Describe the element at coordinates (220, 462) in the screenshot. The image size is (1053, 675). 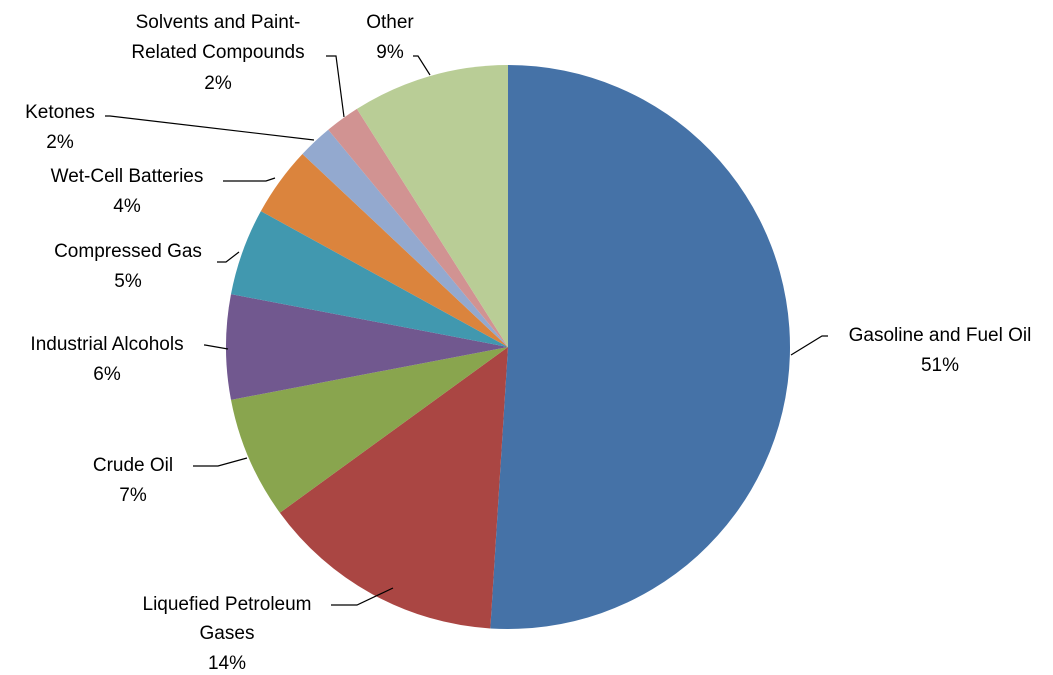
I see `leader-line-crude-oil` at that location.